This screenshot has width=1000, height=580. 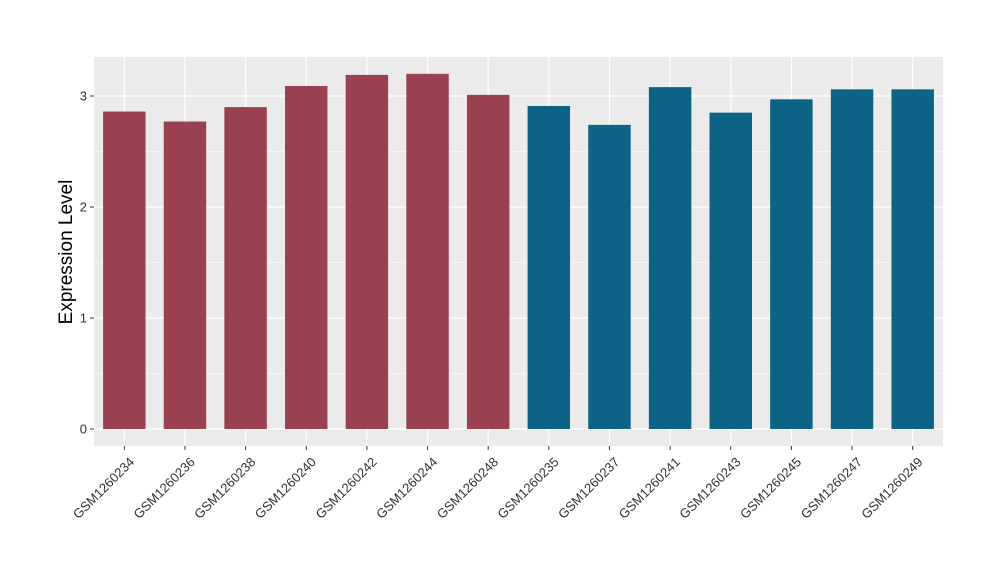 What do you see at coordinates (527, 487) in the screenshot?
I see `x-tick-label: GSM1260235` at bounding box center [527, 487].